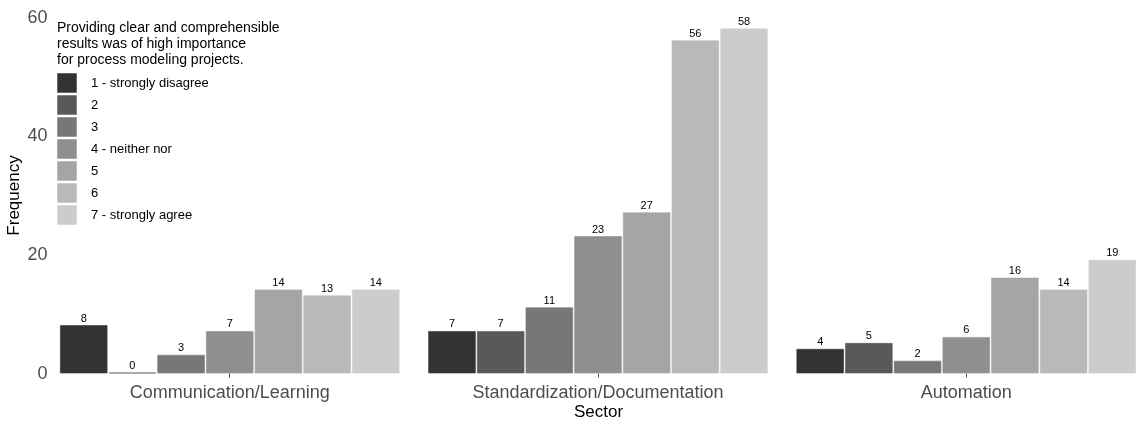  I want to click on data-label: 8, so click(83, 317).